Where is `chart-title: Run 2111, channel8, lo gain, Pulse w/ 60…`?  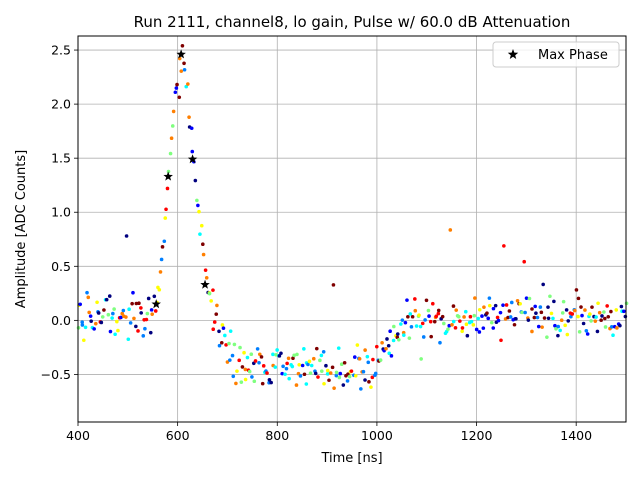
chart-title: Run 2111, channel8, lo gain, Pulse w/ 60… is located at coordinates (352, 22).